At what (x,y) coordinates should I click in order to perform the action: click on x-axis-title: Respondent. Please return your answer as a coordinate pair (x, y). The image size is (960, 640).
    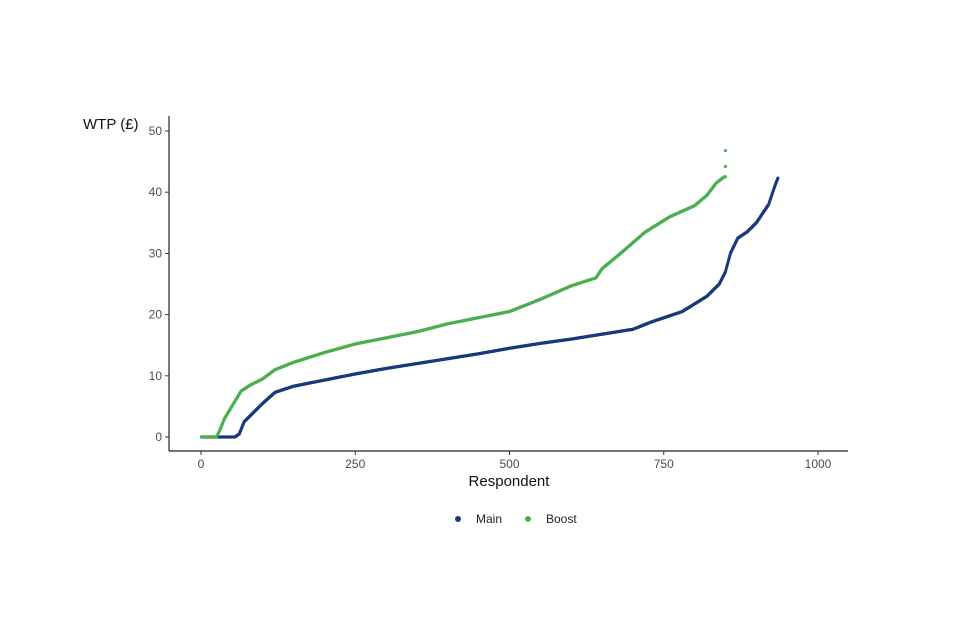
    Looking at the image, I should click on (510, 481).